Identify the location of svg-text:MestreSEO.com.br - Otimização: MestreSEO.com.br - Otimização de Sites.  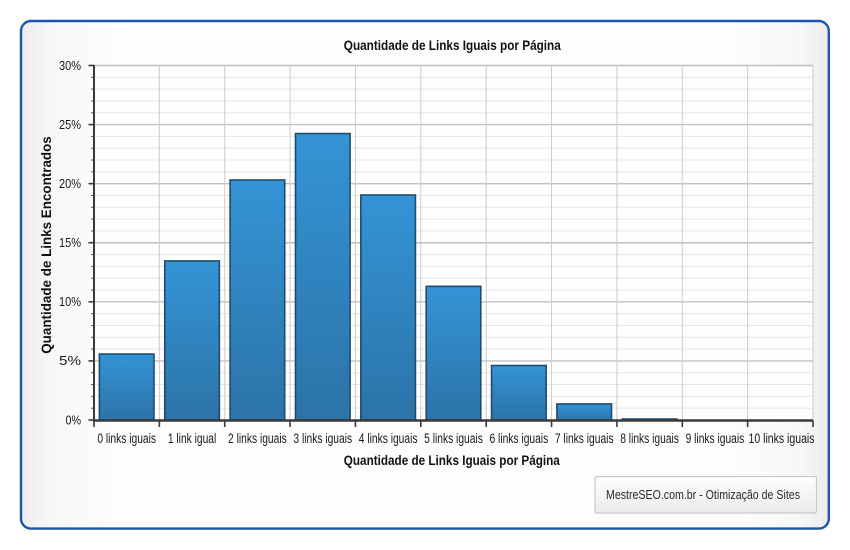
(703, 494).